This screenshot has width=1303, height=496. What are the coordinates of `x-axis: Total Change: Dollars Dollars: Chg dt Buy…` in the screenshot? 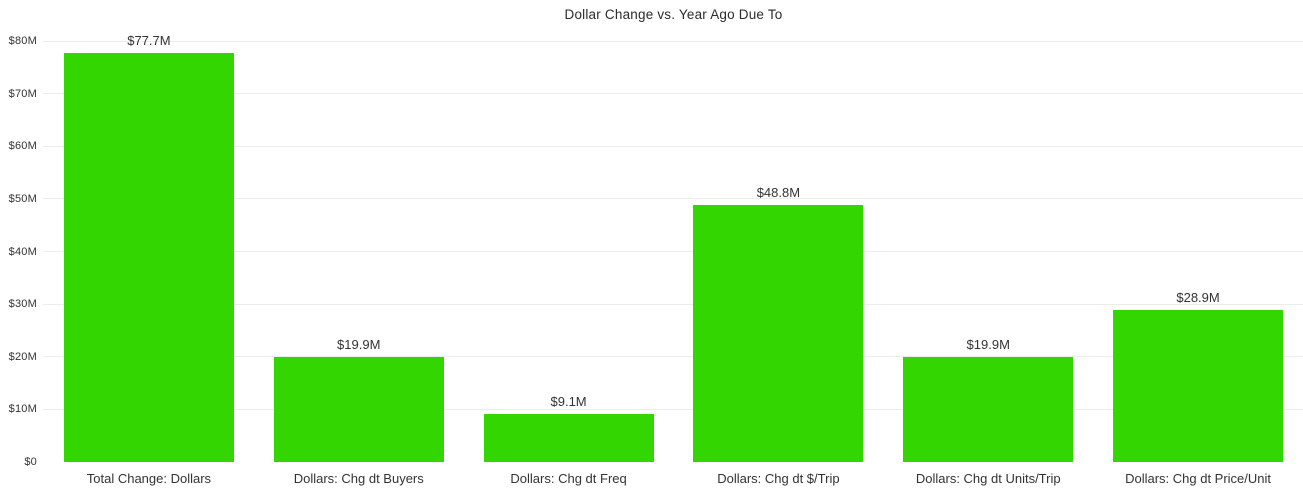 It's located at (673, 474).